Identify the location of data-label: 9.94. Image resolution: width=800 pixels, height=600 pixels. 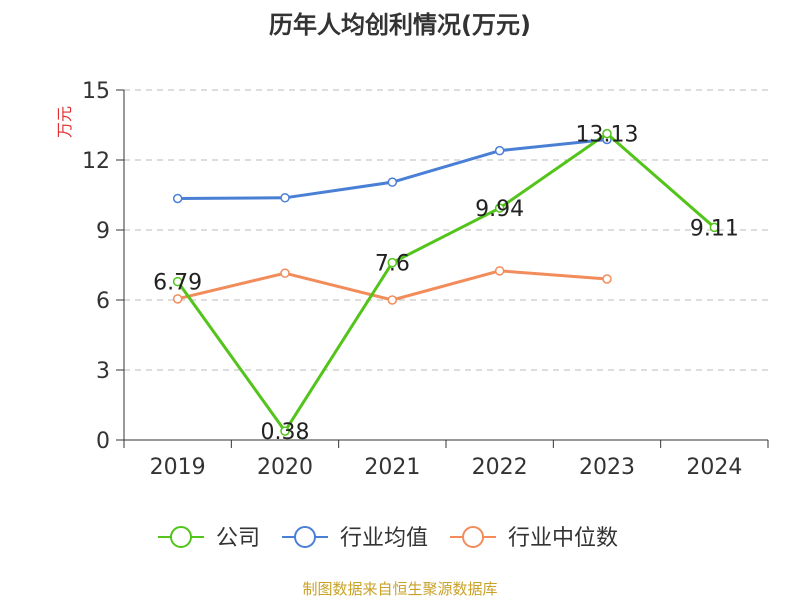
(499, 209).